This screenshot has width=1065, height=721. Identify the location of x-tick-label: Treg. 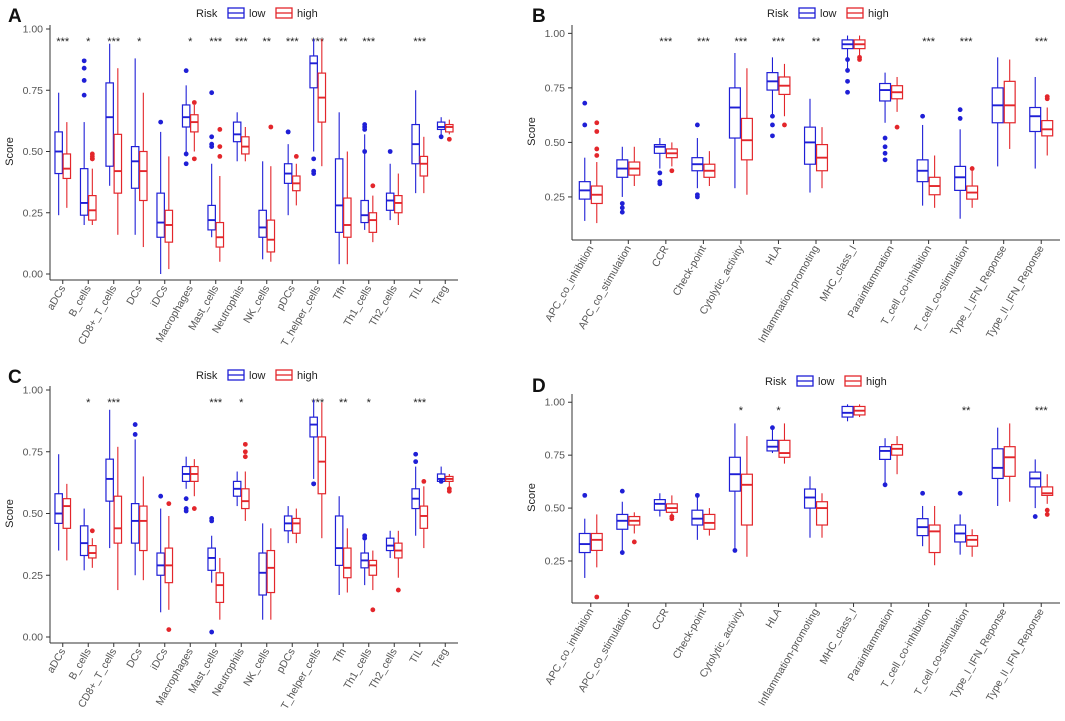
(440, 658).